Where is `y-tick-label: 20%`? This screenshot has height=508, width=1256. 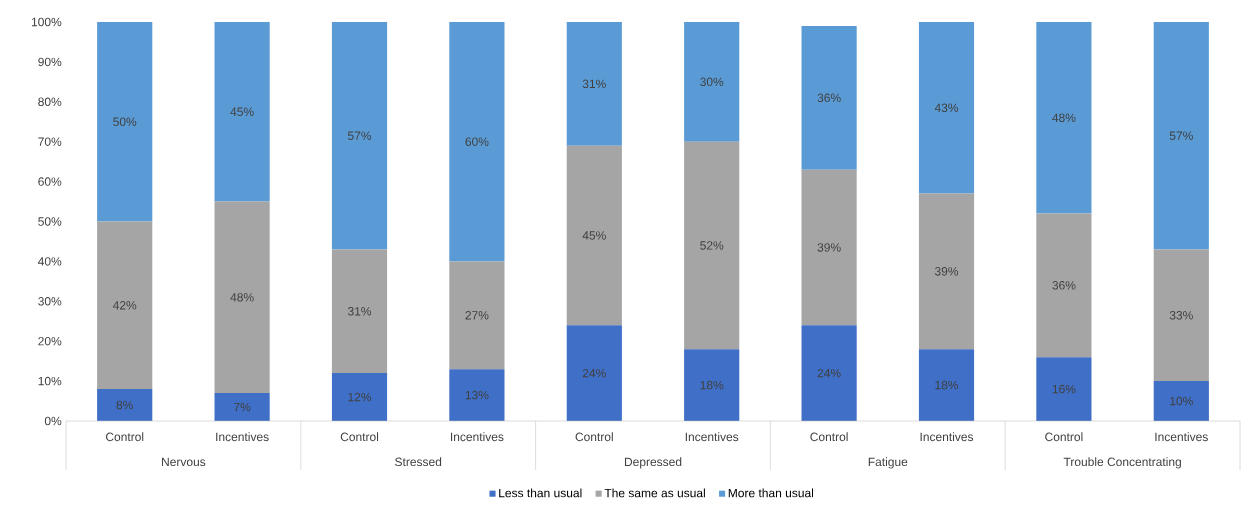 y-tick-label: 20% is located at coordinates (50, 341).